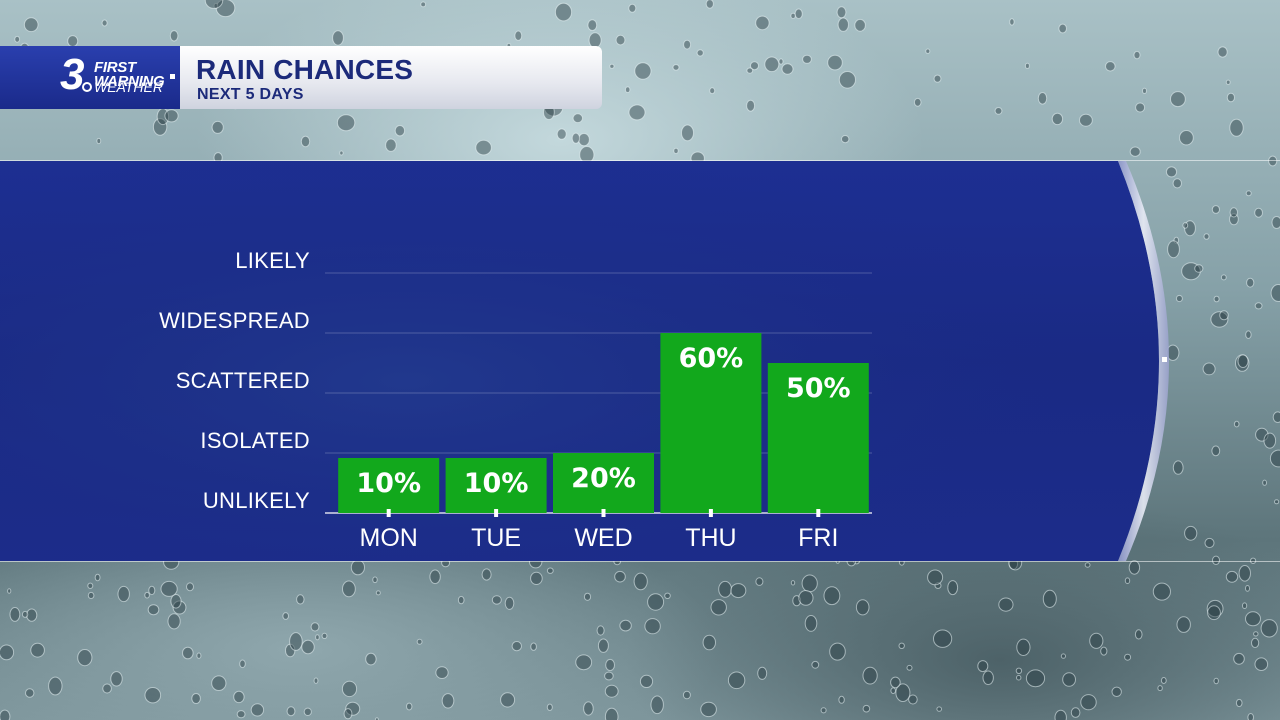 Image resolution: width=1280 pixels, height=720 pixels. I want to click on bar-value-label: 60%, so click(711, 358).